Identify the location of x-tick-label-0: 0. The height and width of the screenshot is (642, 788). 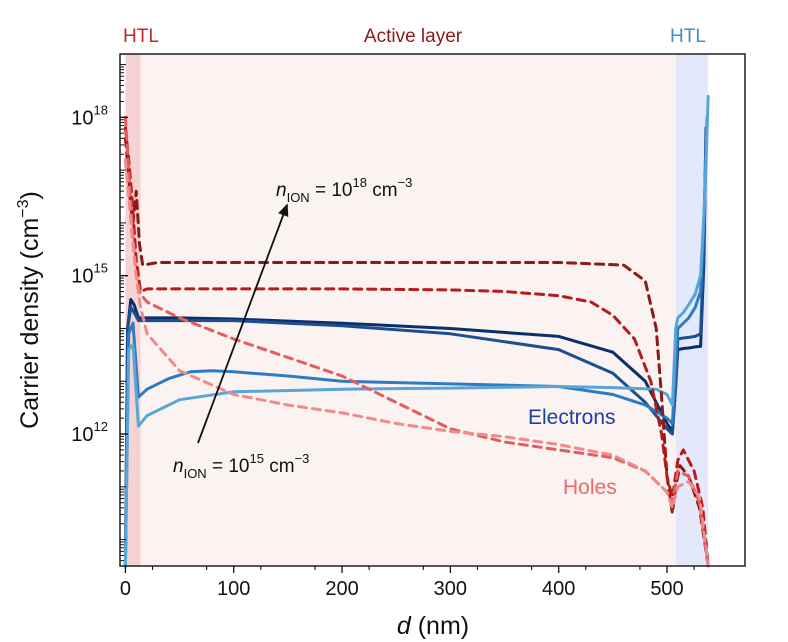
(125, 589).